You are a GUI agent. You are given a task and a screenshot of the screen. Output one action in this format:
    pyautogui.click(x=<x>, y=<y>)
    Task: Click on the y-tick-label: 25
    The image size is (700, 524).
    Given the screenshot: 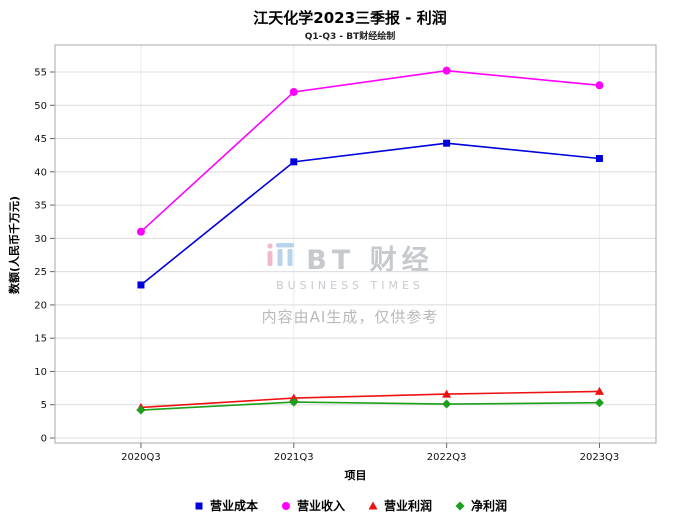 What is the action you would take?
    pyautogui.click(x=40, y=272)
    